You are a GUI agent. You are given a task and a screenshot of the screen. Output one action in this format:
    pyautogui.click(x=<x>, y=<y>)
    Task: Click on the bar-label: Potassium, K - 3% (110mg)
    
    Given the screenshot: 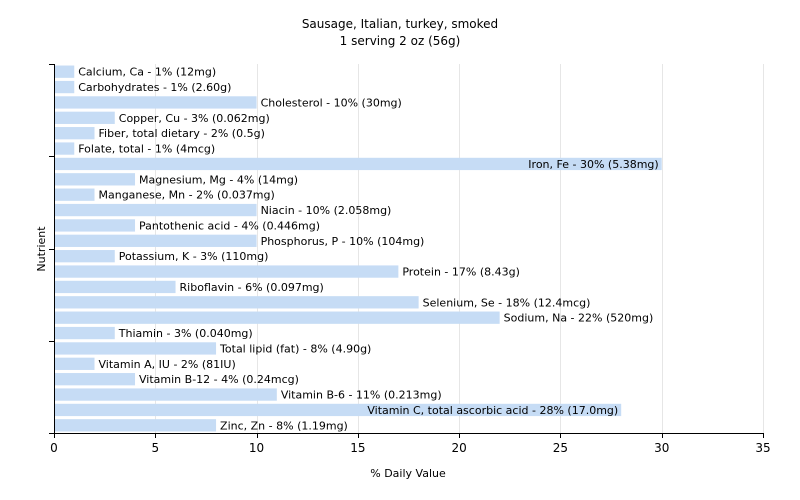 What is the action you would take?
    pyautogui.click(x=194, y=256)
    